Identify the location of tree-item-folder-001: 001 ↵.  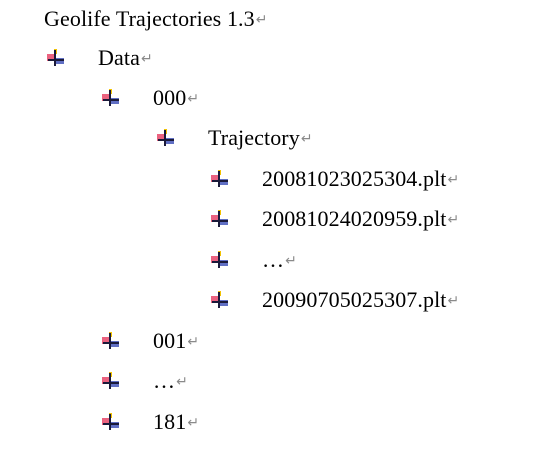
(176, 341).